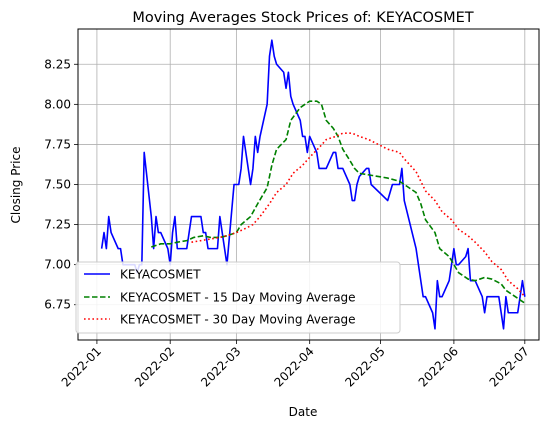 This screenshot has width=552, height=428. I want to click on y-tick-label: 7.50, so click(57, 185).